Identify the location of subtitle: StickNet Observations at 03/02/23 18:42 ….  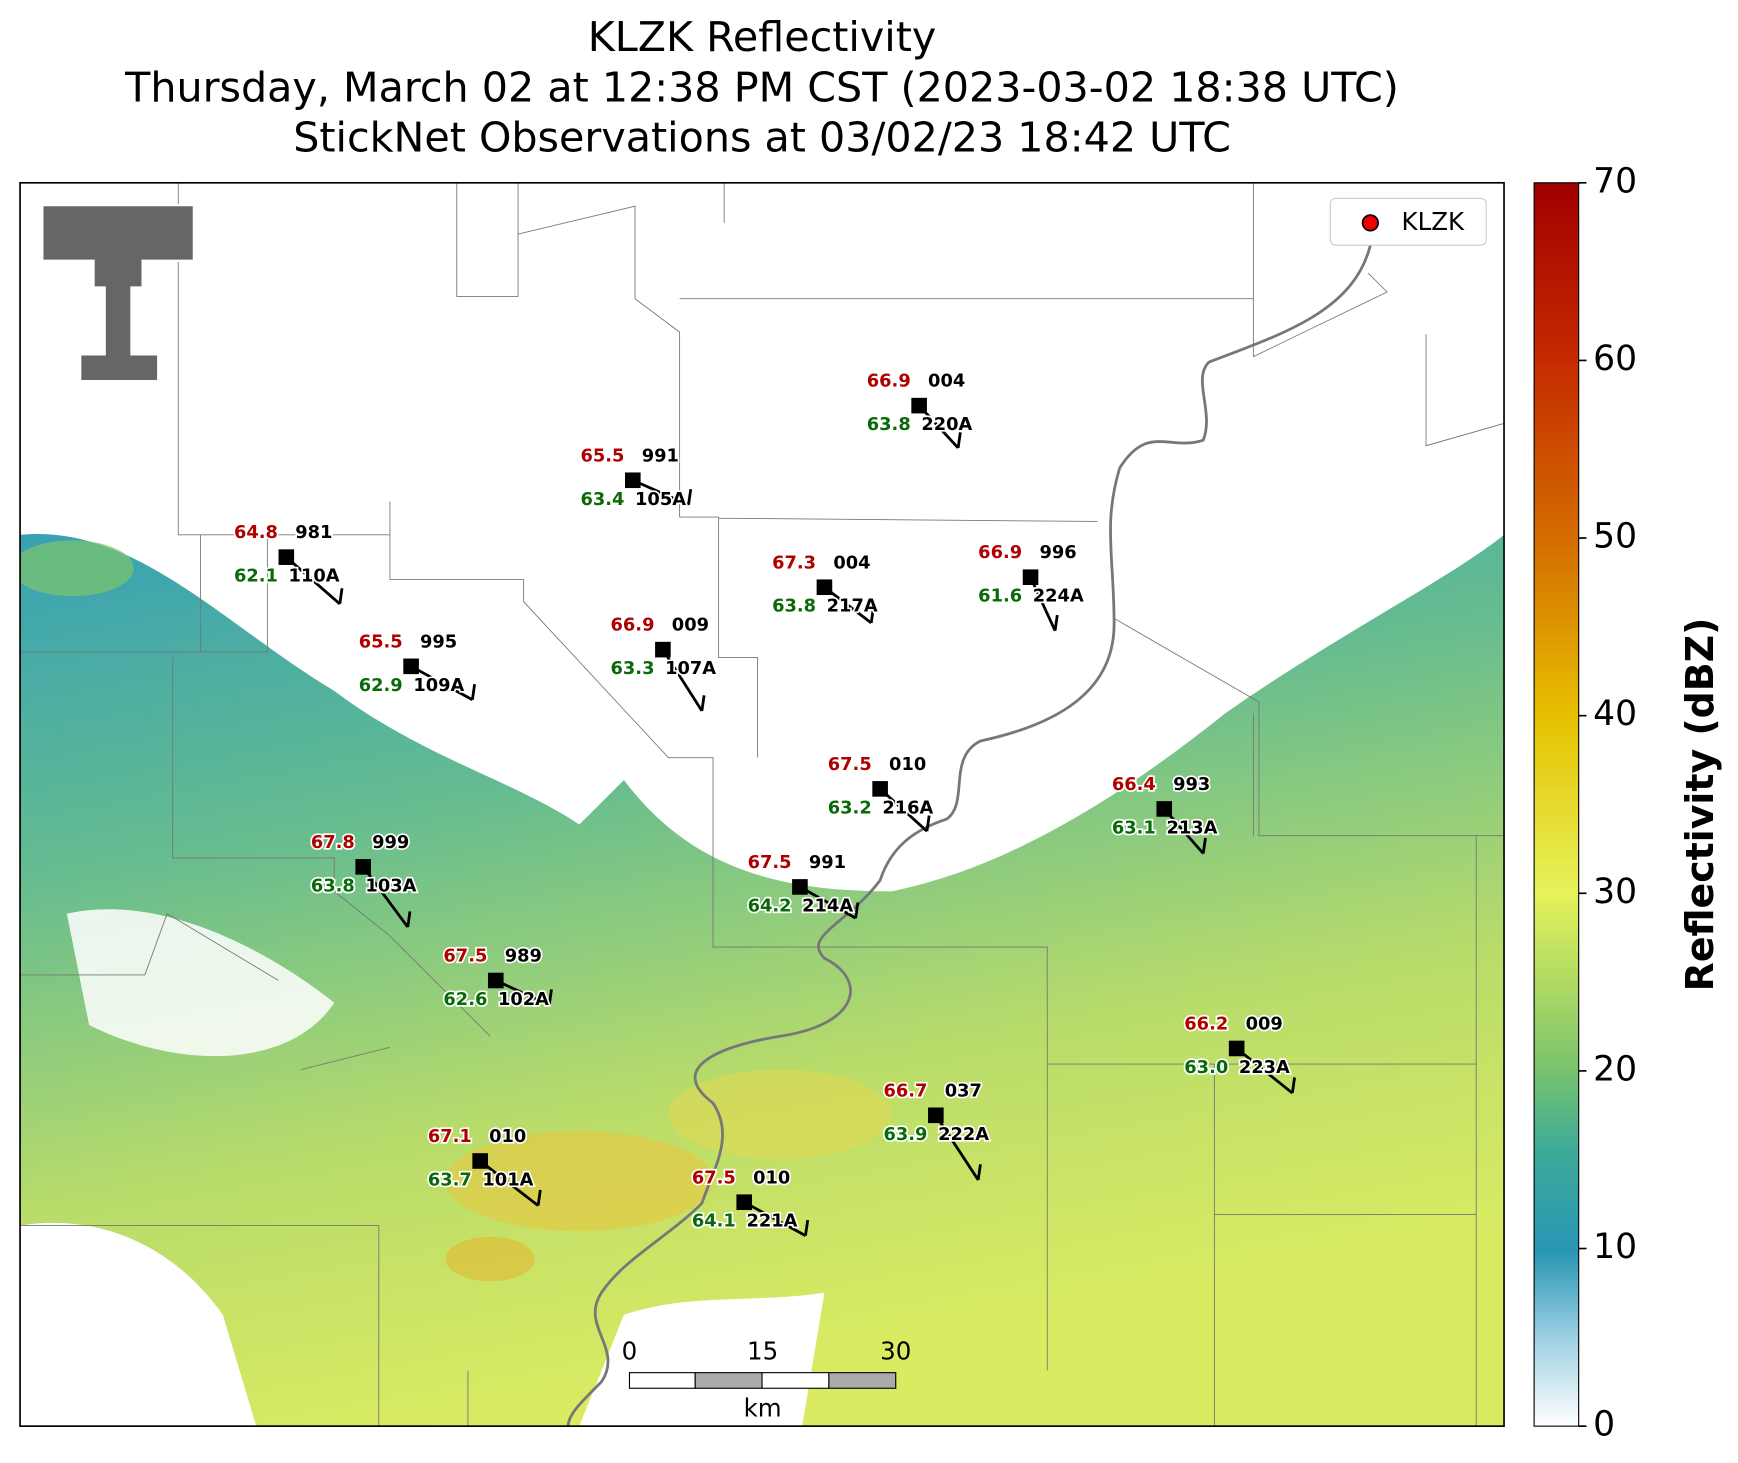
(762, 137).